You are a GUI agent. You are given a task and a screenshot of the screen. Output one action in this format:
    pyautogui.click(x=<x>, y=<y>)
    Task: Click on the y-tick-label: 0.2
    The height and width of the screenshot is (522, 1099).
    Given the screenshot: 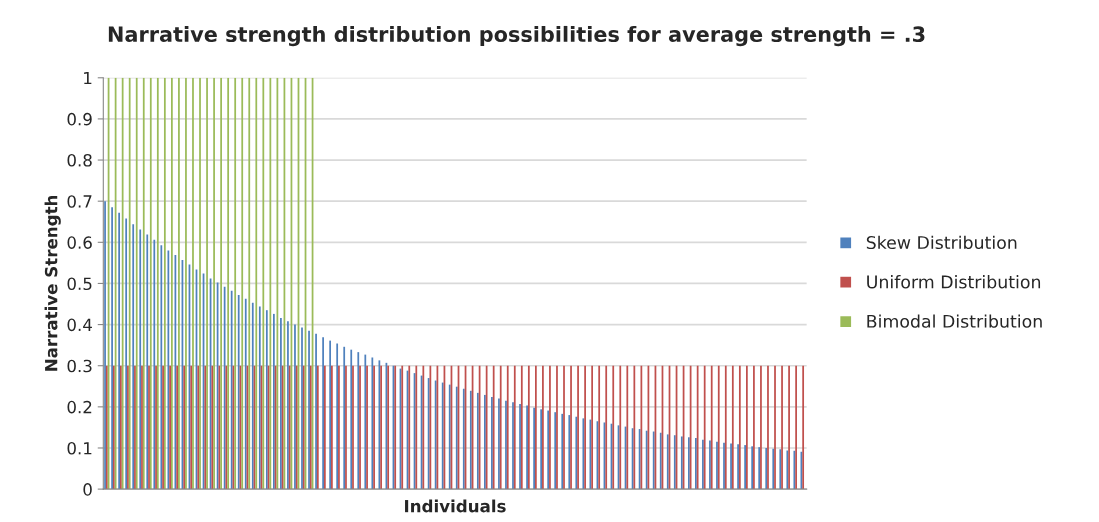 What is the action you would take?
    pyautogui.click(x=79, y=407)
    